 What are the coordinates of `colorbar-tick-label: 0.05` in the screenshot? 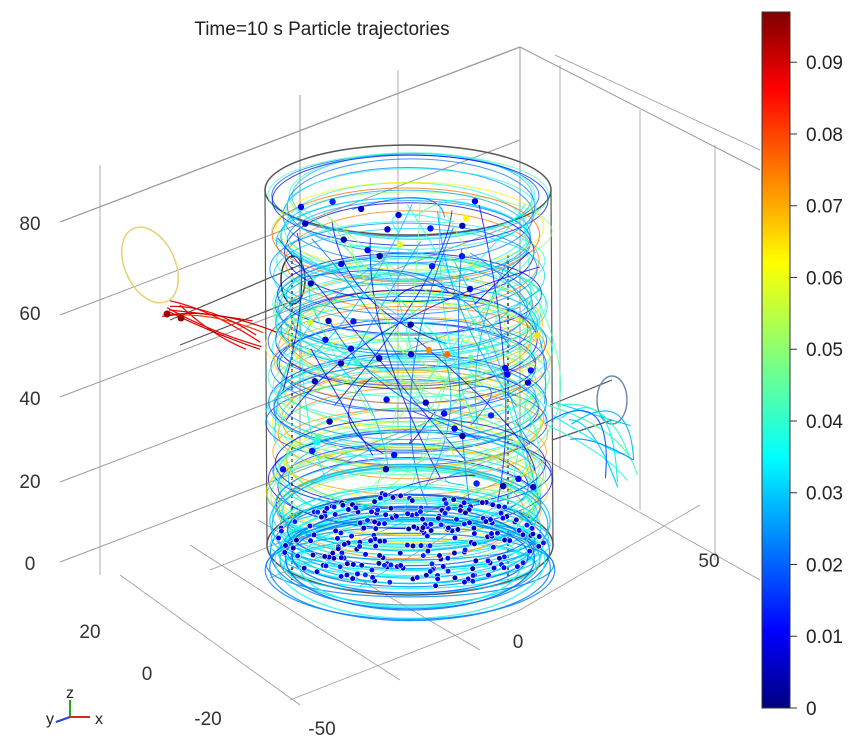 It's located at (824, 350).